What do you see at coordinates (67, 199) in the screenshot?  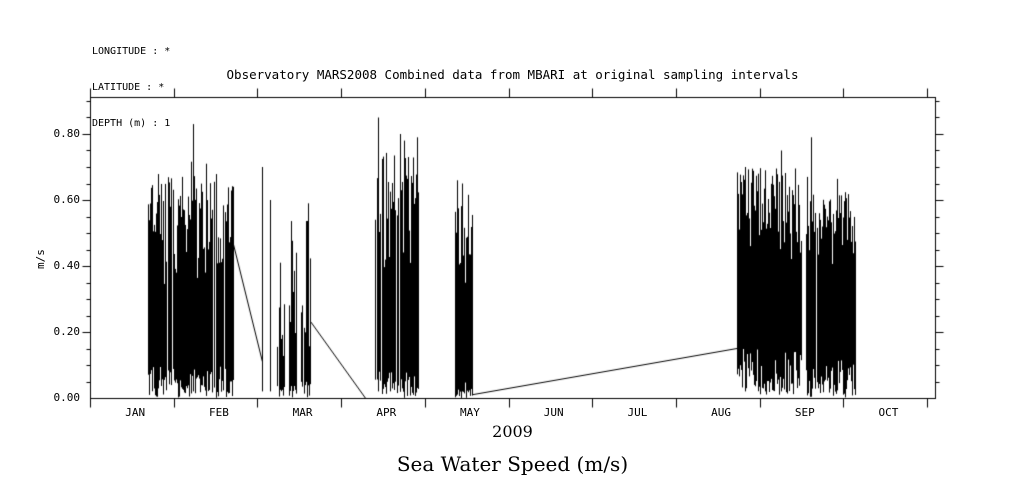 I see `y-tick-label-3: 0.60` at bounding box center [67, 199].